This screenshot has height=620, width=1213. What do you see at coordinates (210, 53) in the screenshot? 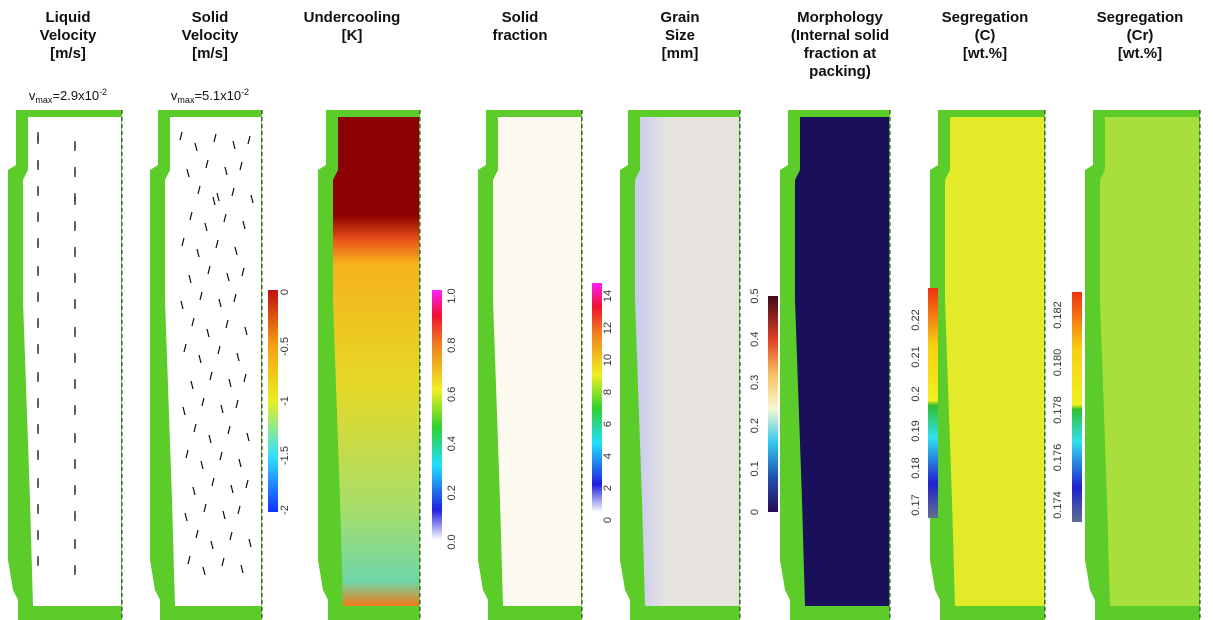
I see `panel-title: [m/s]` at bounding box center [210, 53].